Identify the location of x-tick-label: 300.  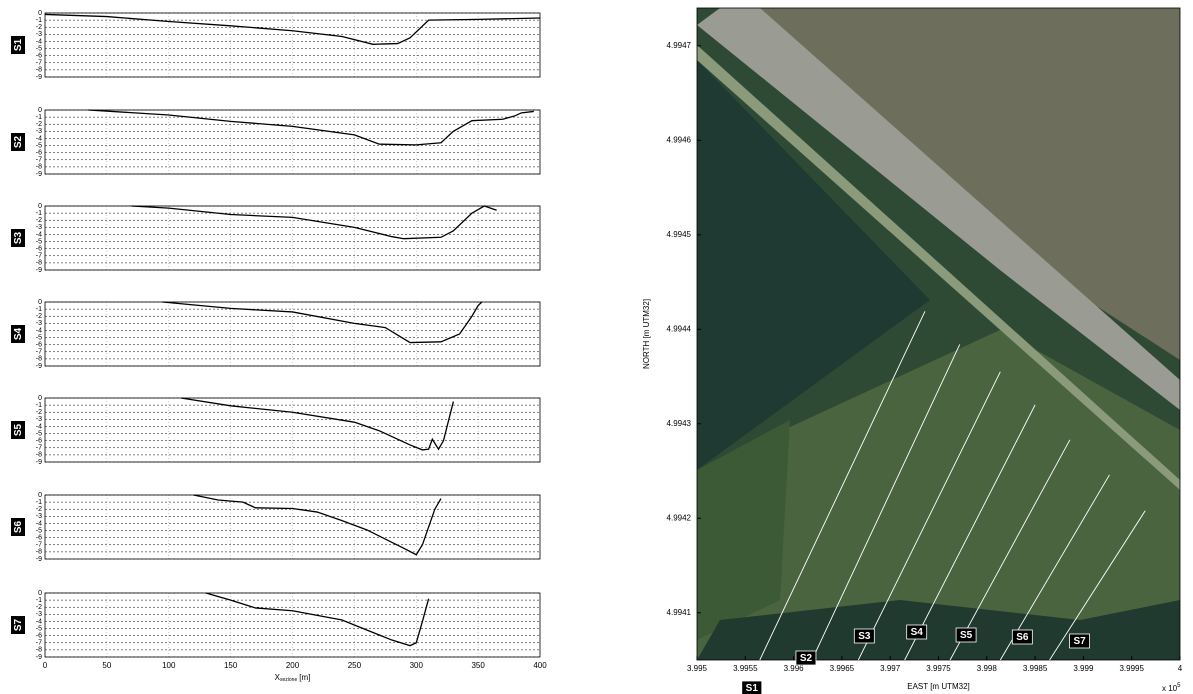
(417, 665).